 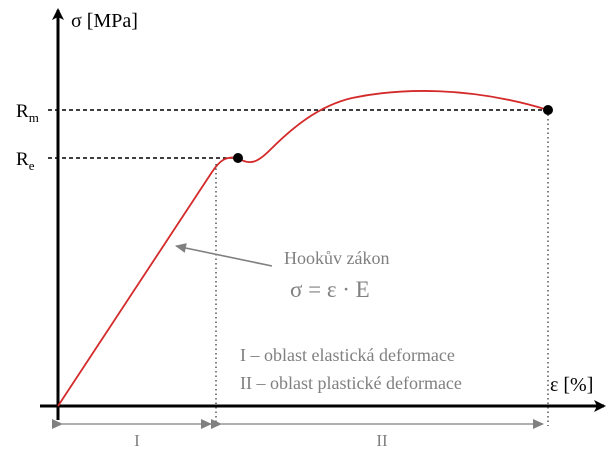 I want to click on rm-label: Rm, so click(x=27, y=113).